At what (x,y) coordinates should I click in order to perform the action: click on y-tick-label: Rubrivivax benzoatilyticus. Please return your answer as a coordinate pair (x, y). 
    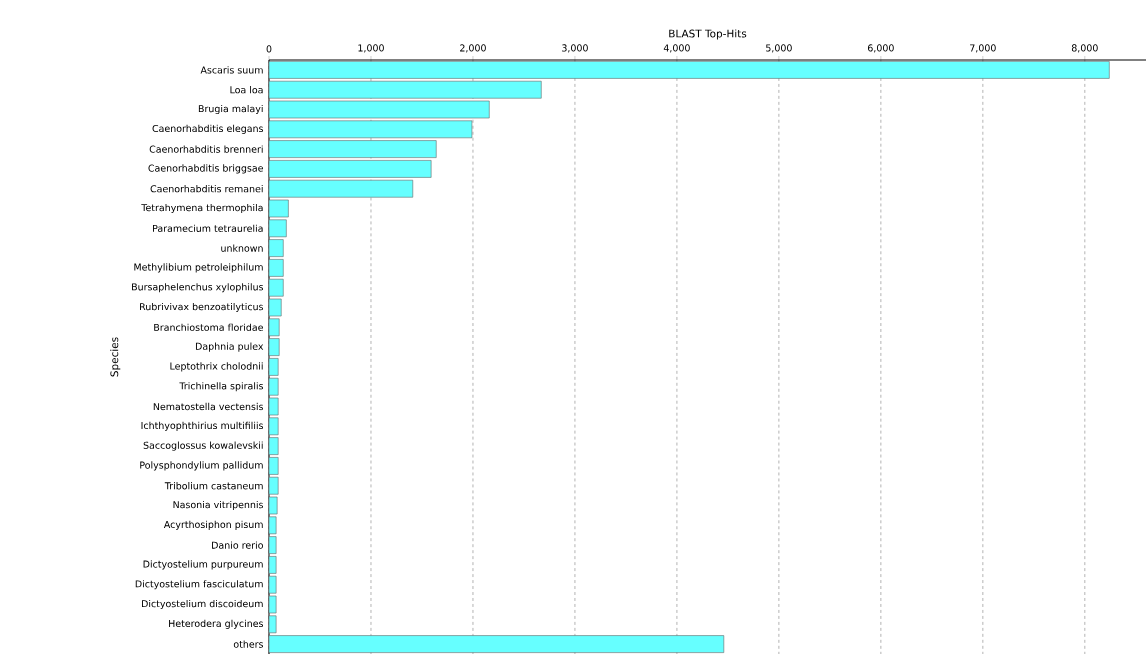
    Looking at the image, I should click on (202, 307).